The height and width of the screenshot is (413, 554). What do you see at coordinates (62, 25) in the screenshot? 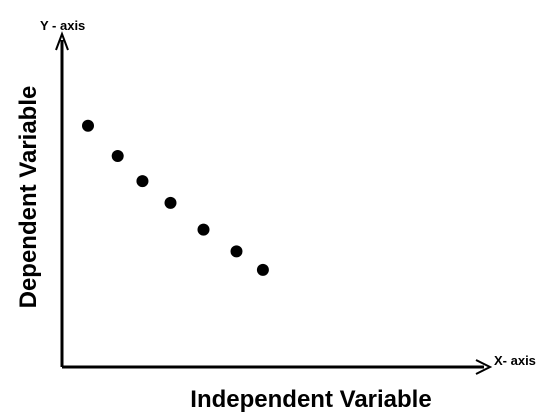
I see `y-axis-name: Y - axis` at bounding box center [62, 25].